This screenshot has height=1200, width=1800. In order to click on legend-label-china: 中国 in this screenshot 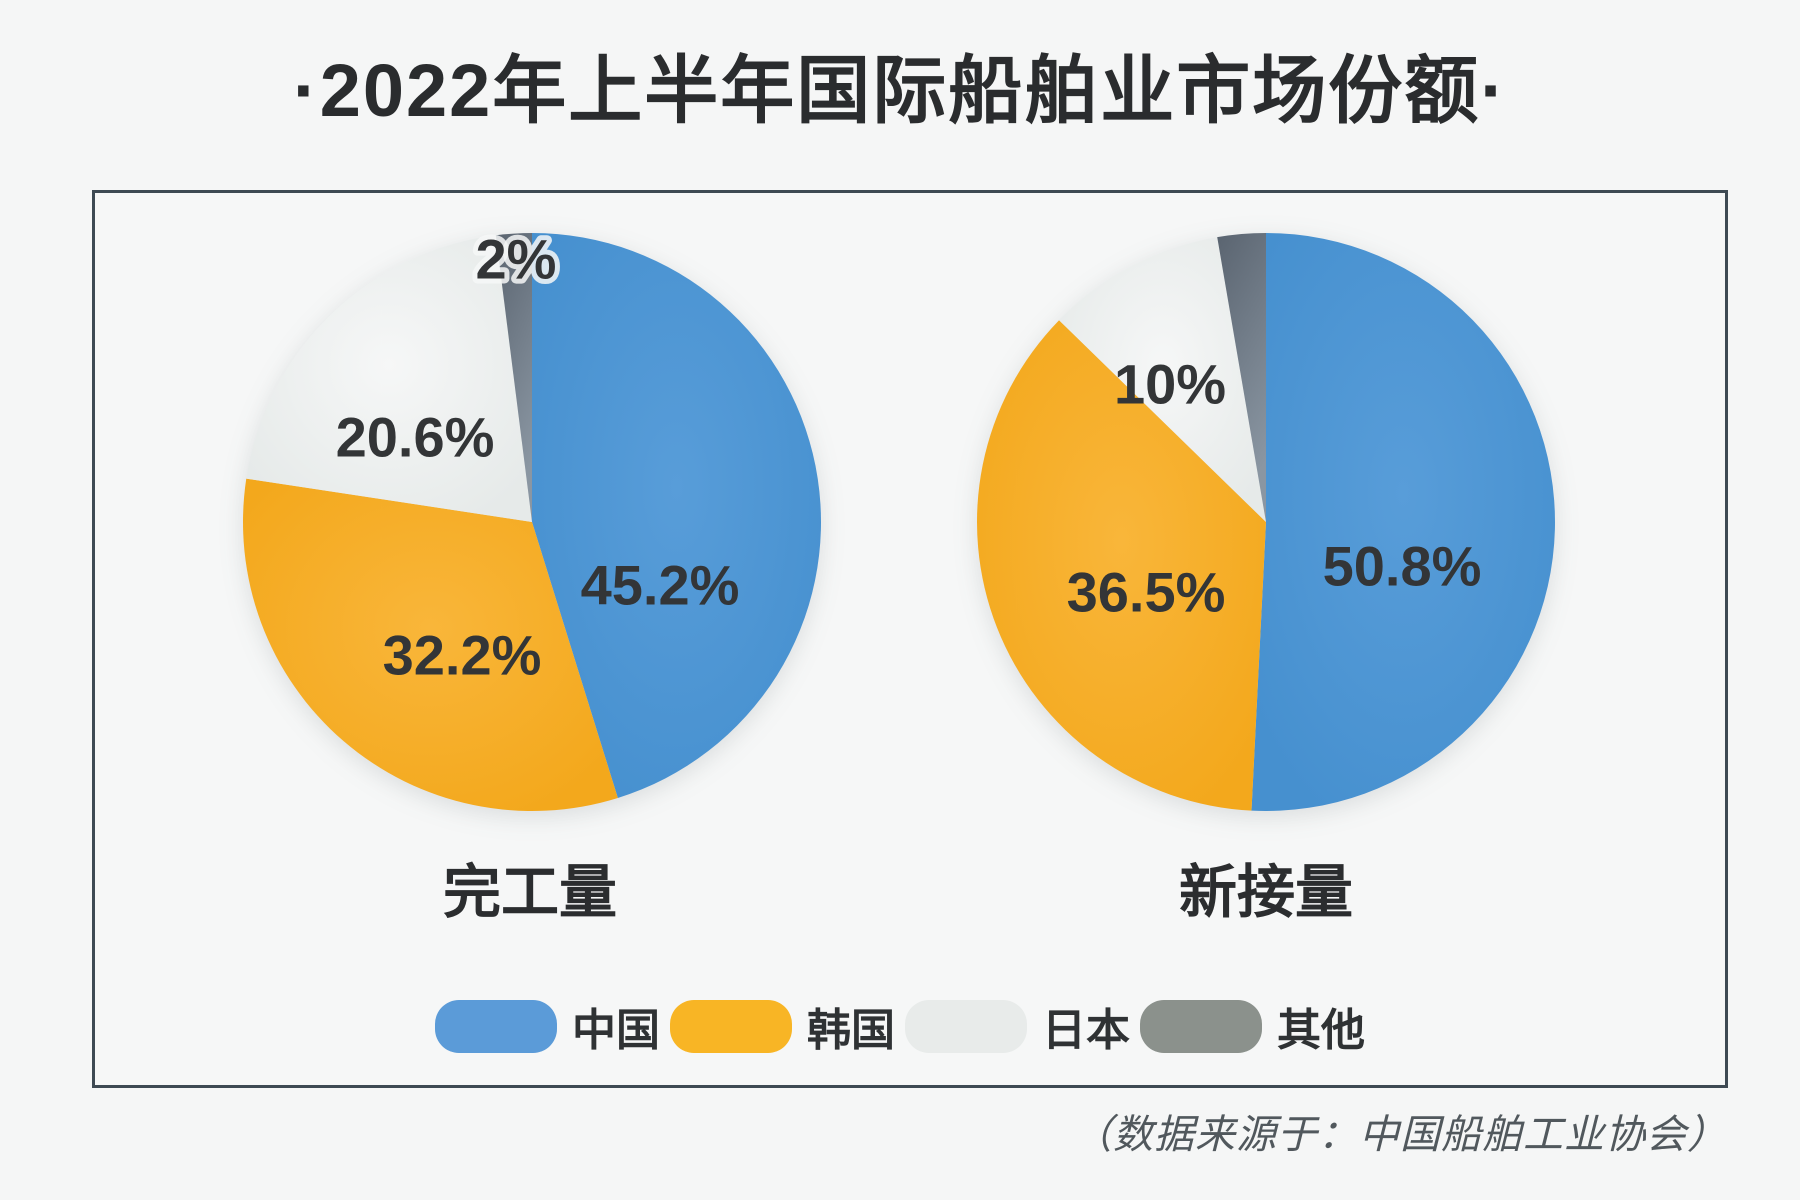, I will do `click(616, 1030)`.